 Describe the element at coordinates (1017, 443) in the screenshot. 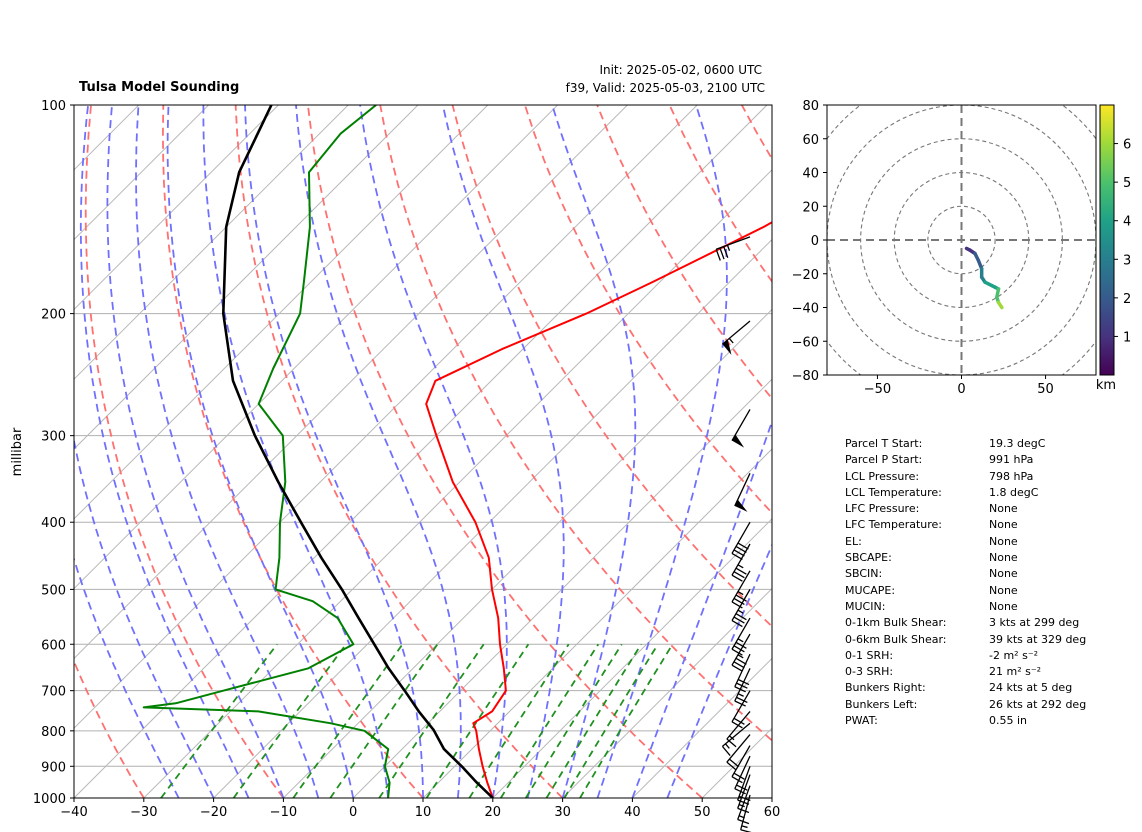

I see `stat-value: 19.3 degC` at that location.